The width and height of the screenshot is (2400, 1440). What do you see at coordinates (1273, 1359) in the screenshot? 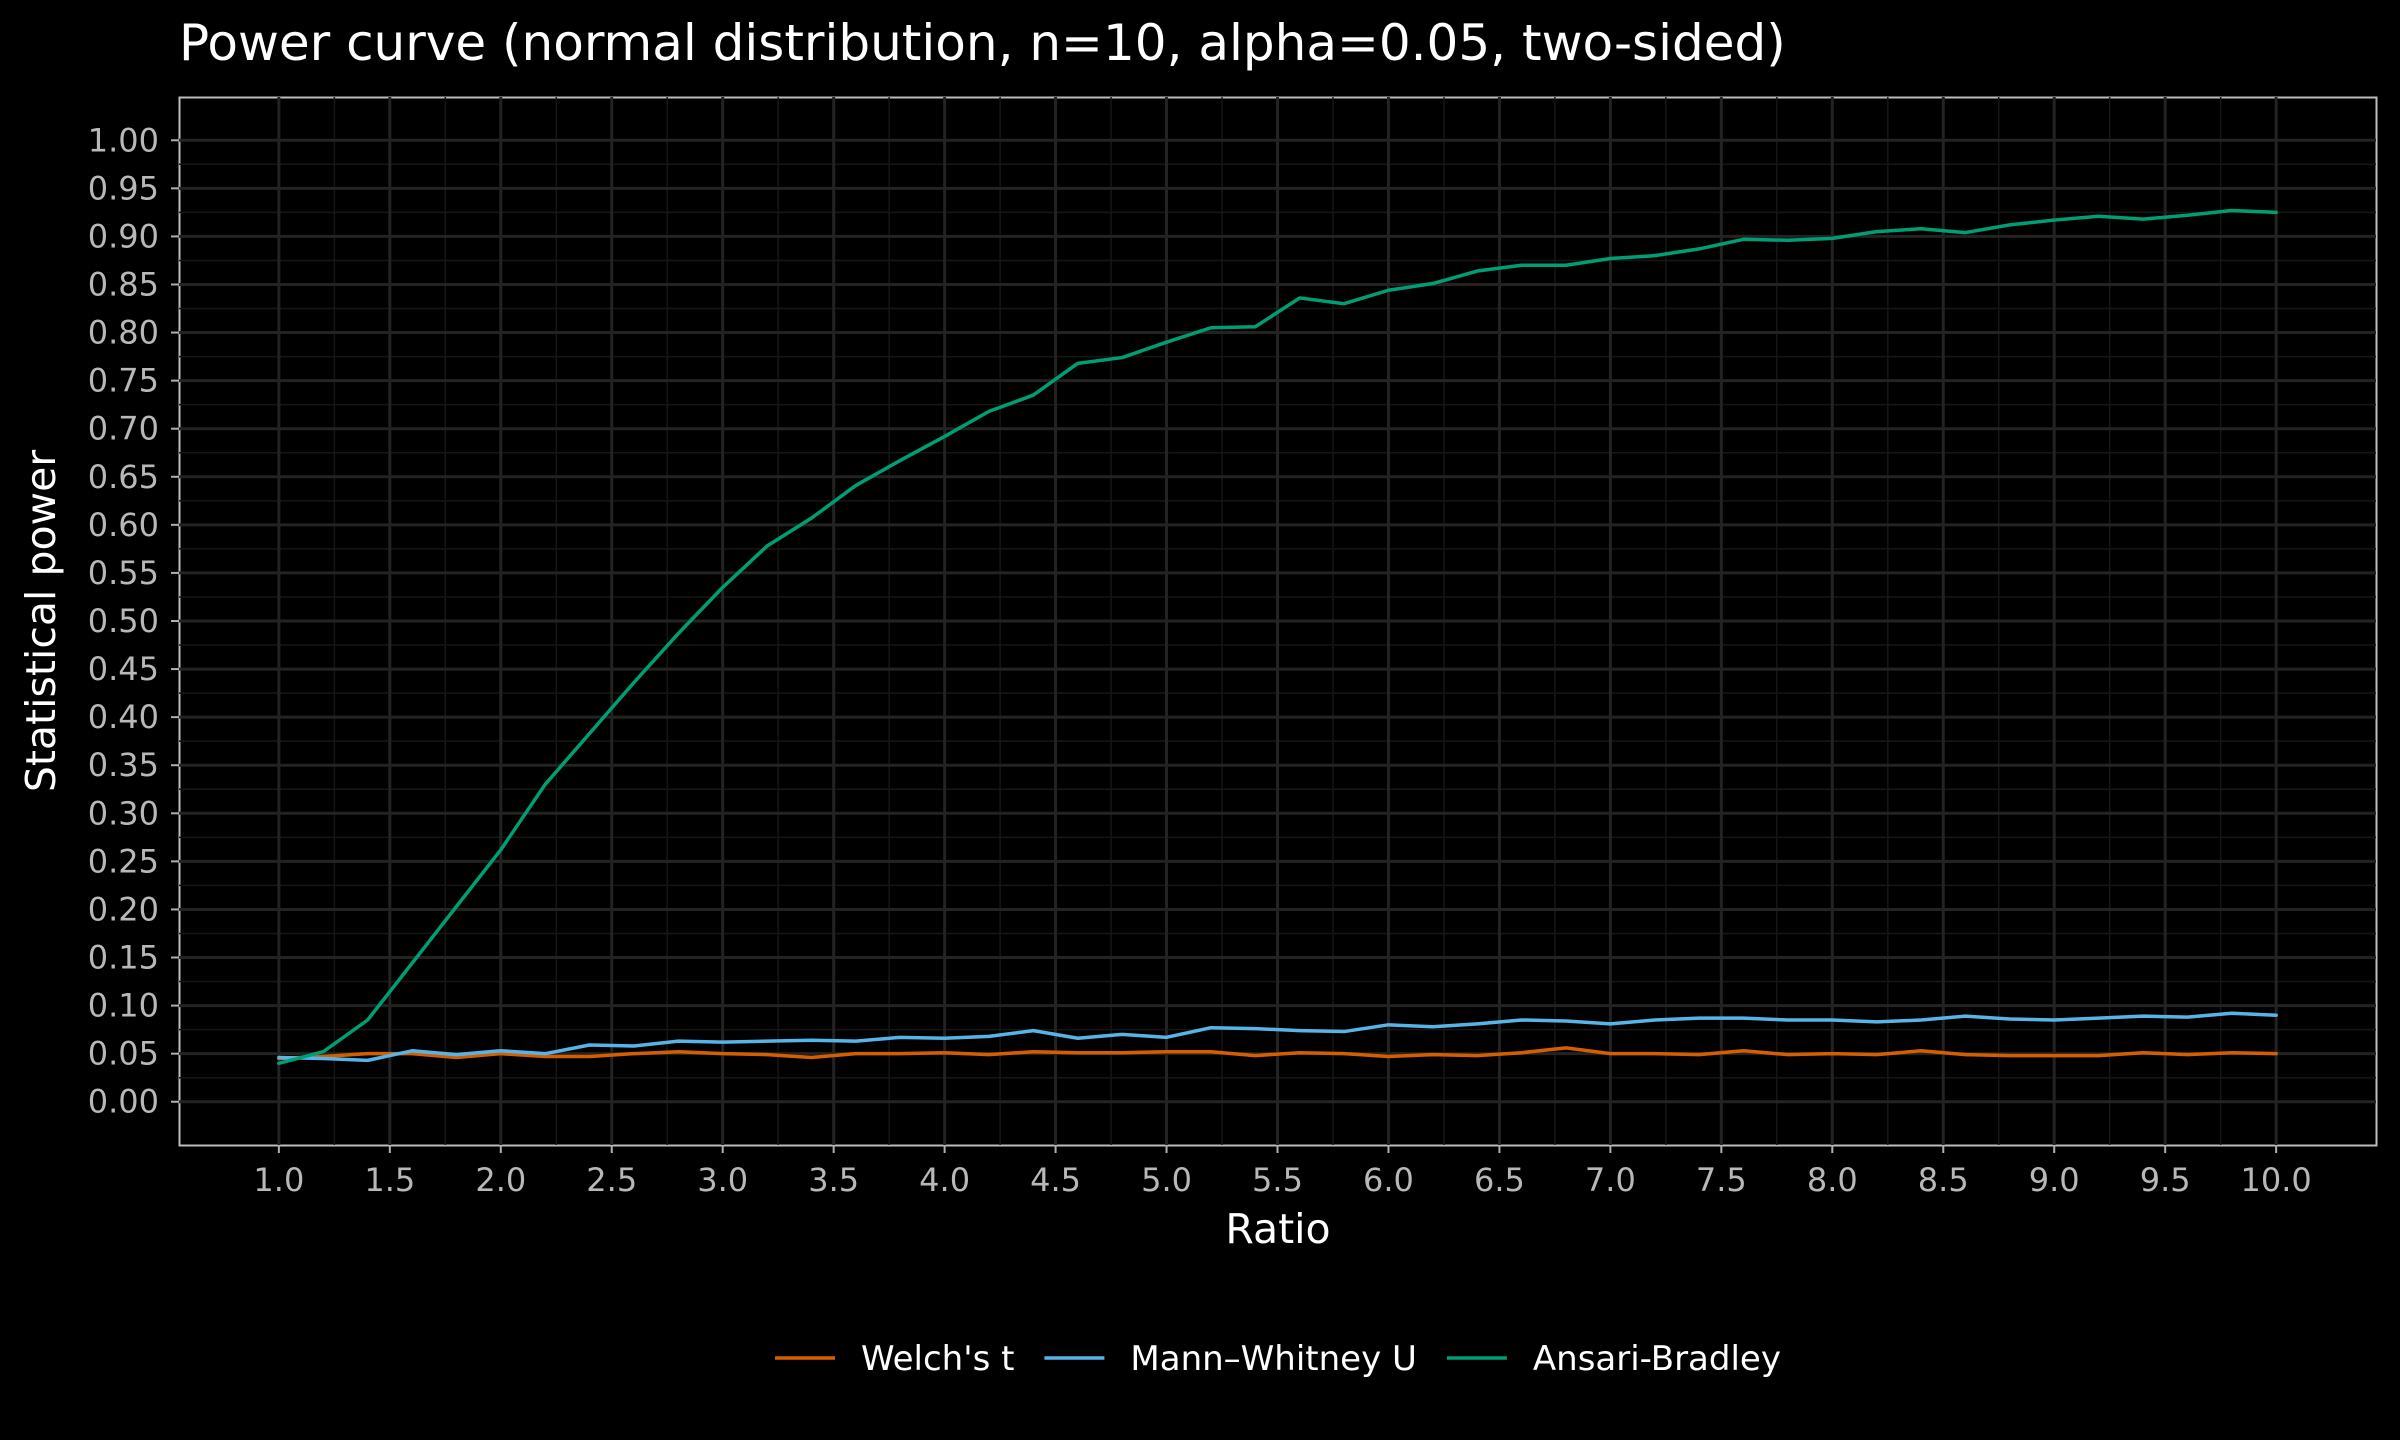
I see `legend-label: Mann–Whitney U` at bounding box center [1273, 1359].